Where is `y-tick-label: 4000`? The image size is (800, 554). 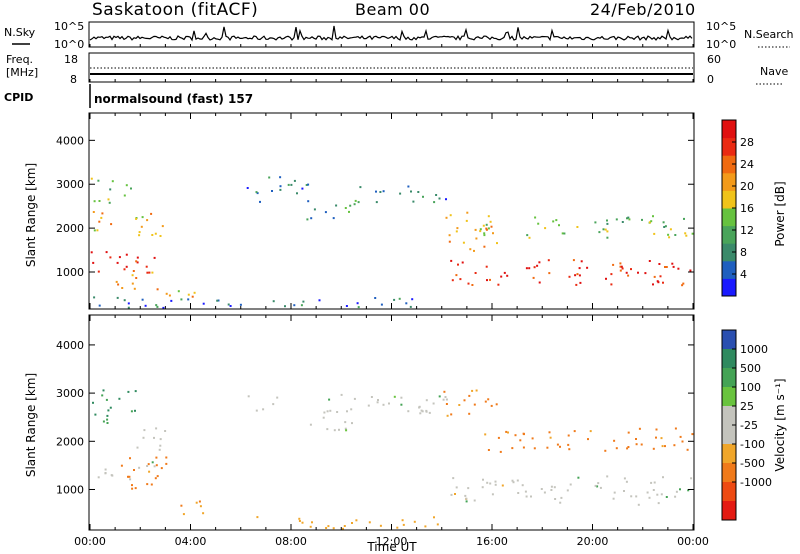 y-tick-label: 4000 is located at coordinates (70, 140).